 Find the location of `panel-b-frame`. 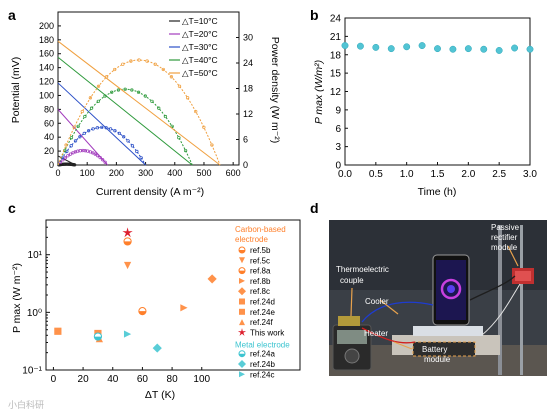

panel-b-frame is located at coordinates (437, 91).